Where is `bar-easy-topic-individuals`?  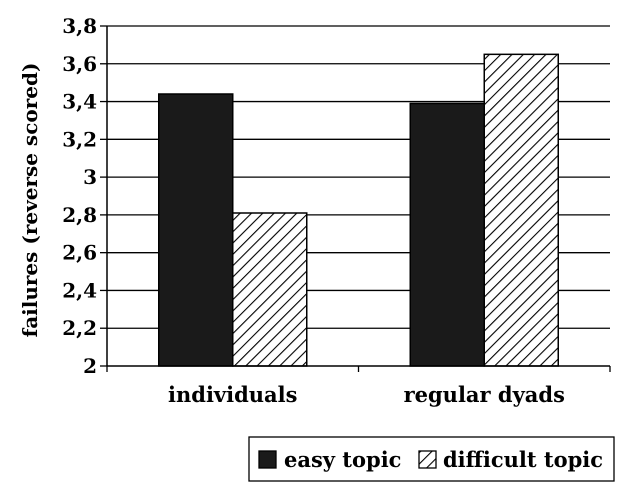 bar-easy-topic-individuals is located at coordinates (196, 230).